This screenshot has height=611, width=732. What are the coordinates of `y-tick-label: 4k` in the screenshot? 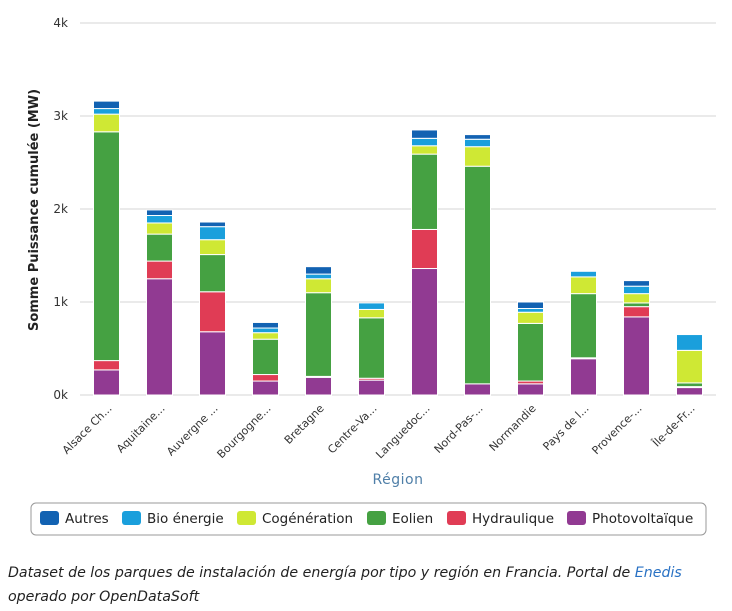 It's located at (60, 23).